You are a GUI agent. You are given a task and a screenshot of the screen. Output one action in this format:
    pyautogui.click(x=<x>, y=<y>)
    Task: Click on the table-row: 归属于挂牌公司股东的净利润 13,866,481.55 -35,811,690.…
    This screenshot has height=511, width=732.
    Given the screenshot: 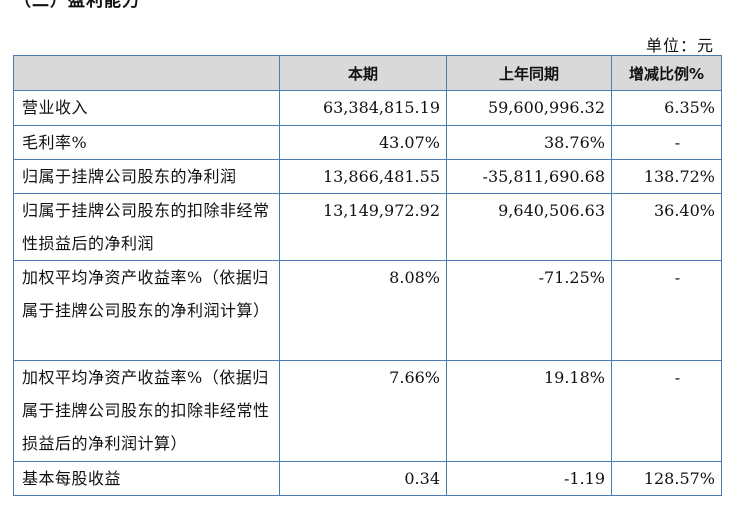 What is the action you would take?
    pyautogui.click(x=367, y=176)
    